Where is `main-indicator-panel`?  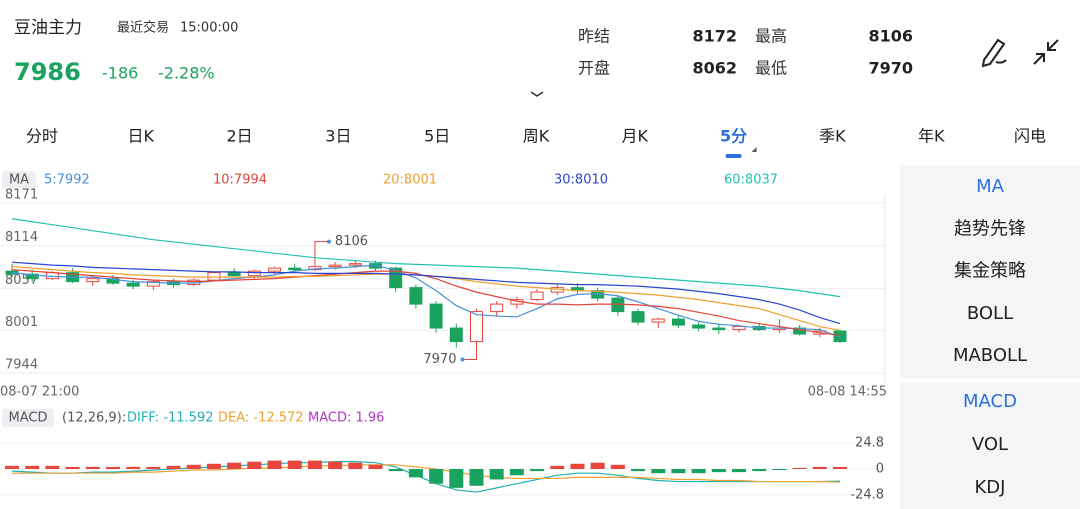 main-indicator-panel is located at coordinates (990, 271).